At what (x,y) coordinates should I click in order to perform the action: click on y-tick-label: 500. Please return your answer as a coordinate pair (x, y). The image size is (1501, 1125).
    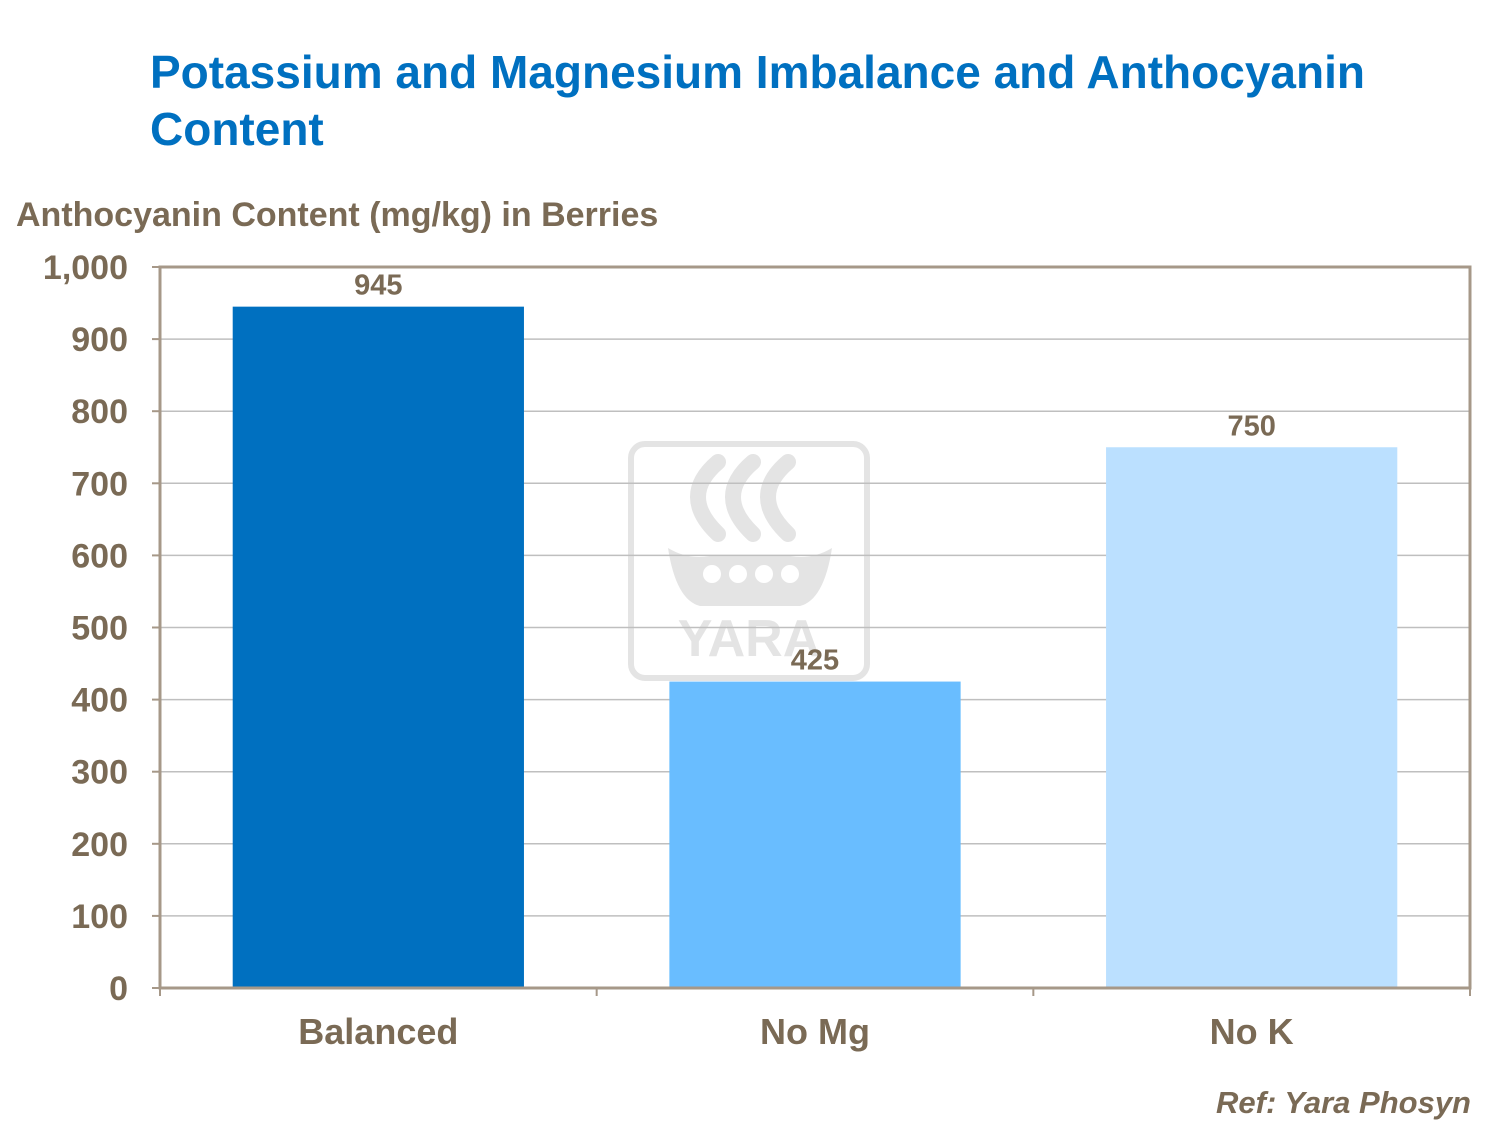
    Looking at the image, I should click on (99, 629).